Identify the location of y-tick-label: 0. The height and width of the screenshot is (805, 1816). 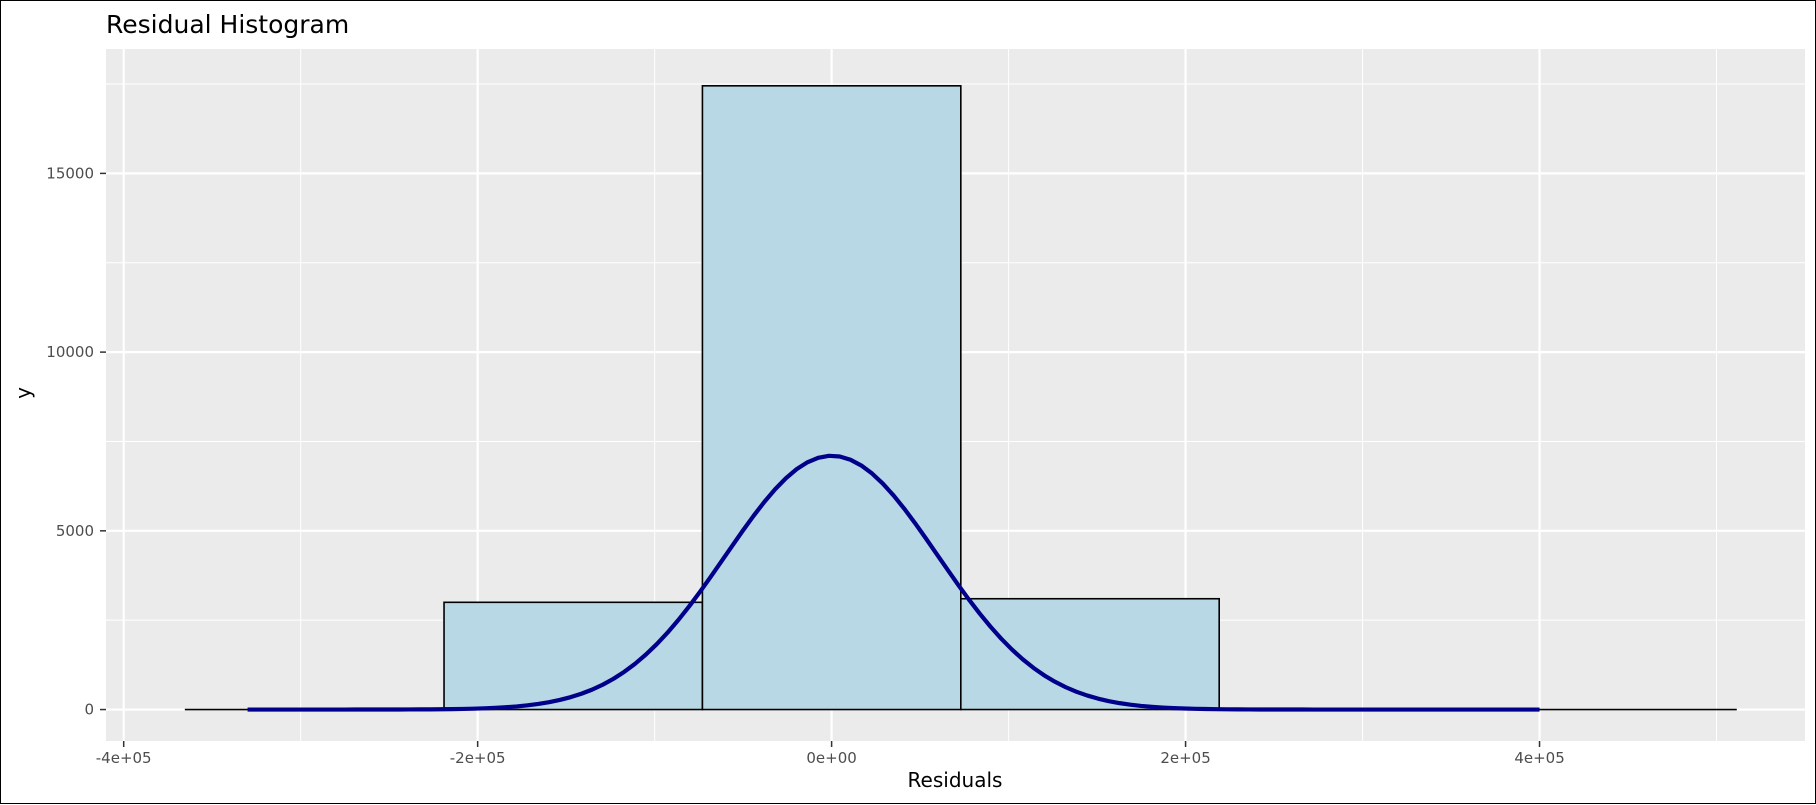
(89, 710).